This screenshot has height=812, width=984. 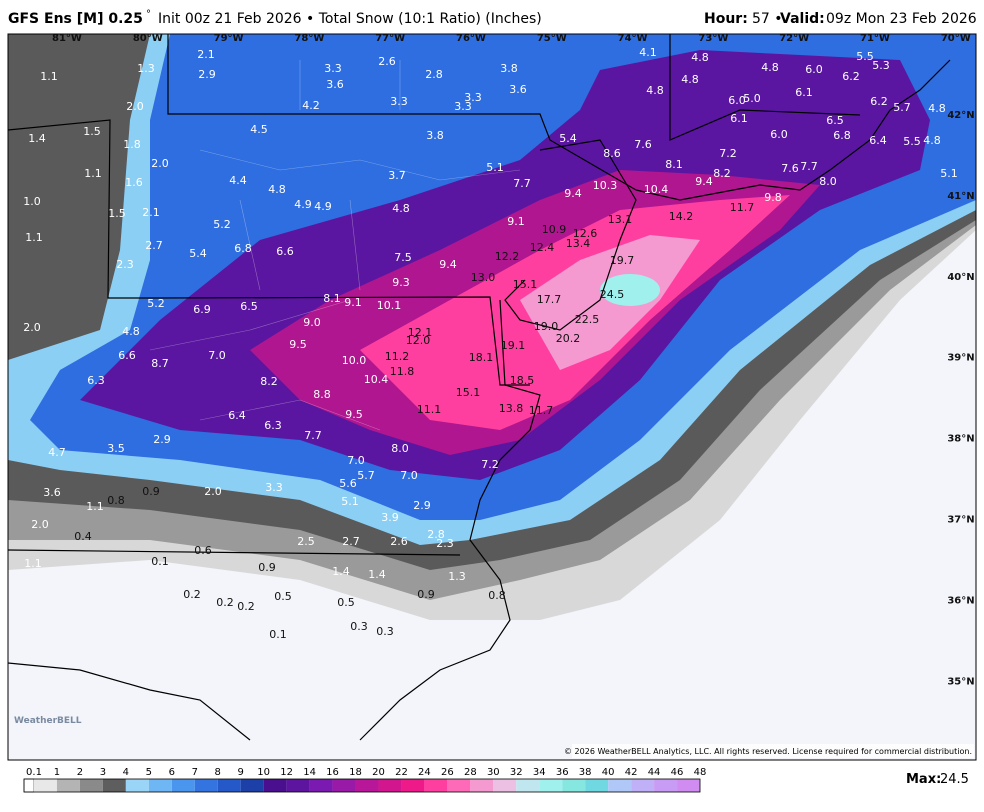 I want to click on colorbar-tick-label: 2, so click(x=80, y=772).